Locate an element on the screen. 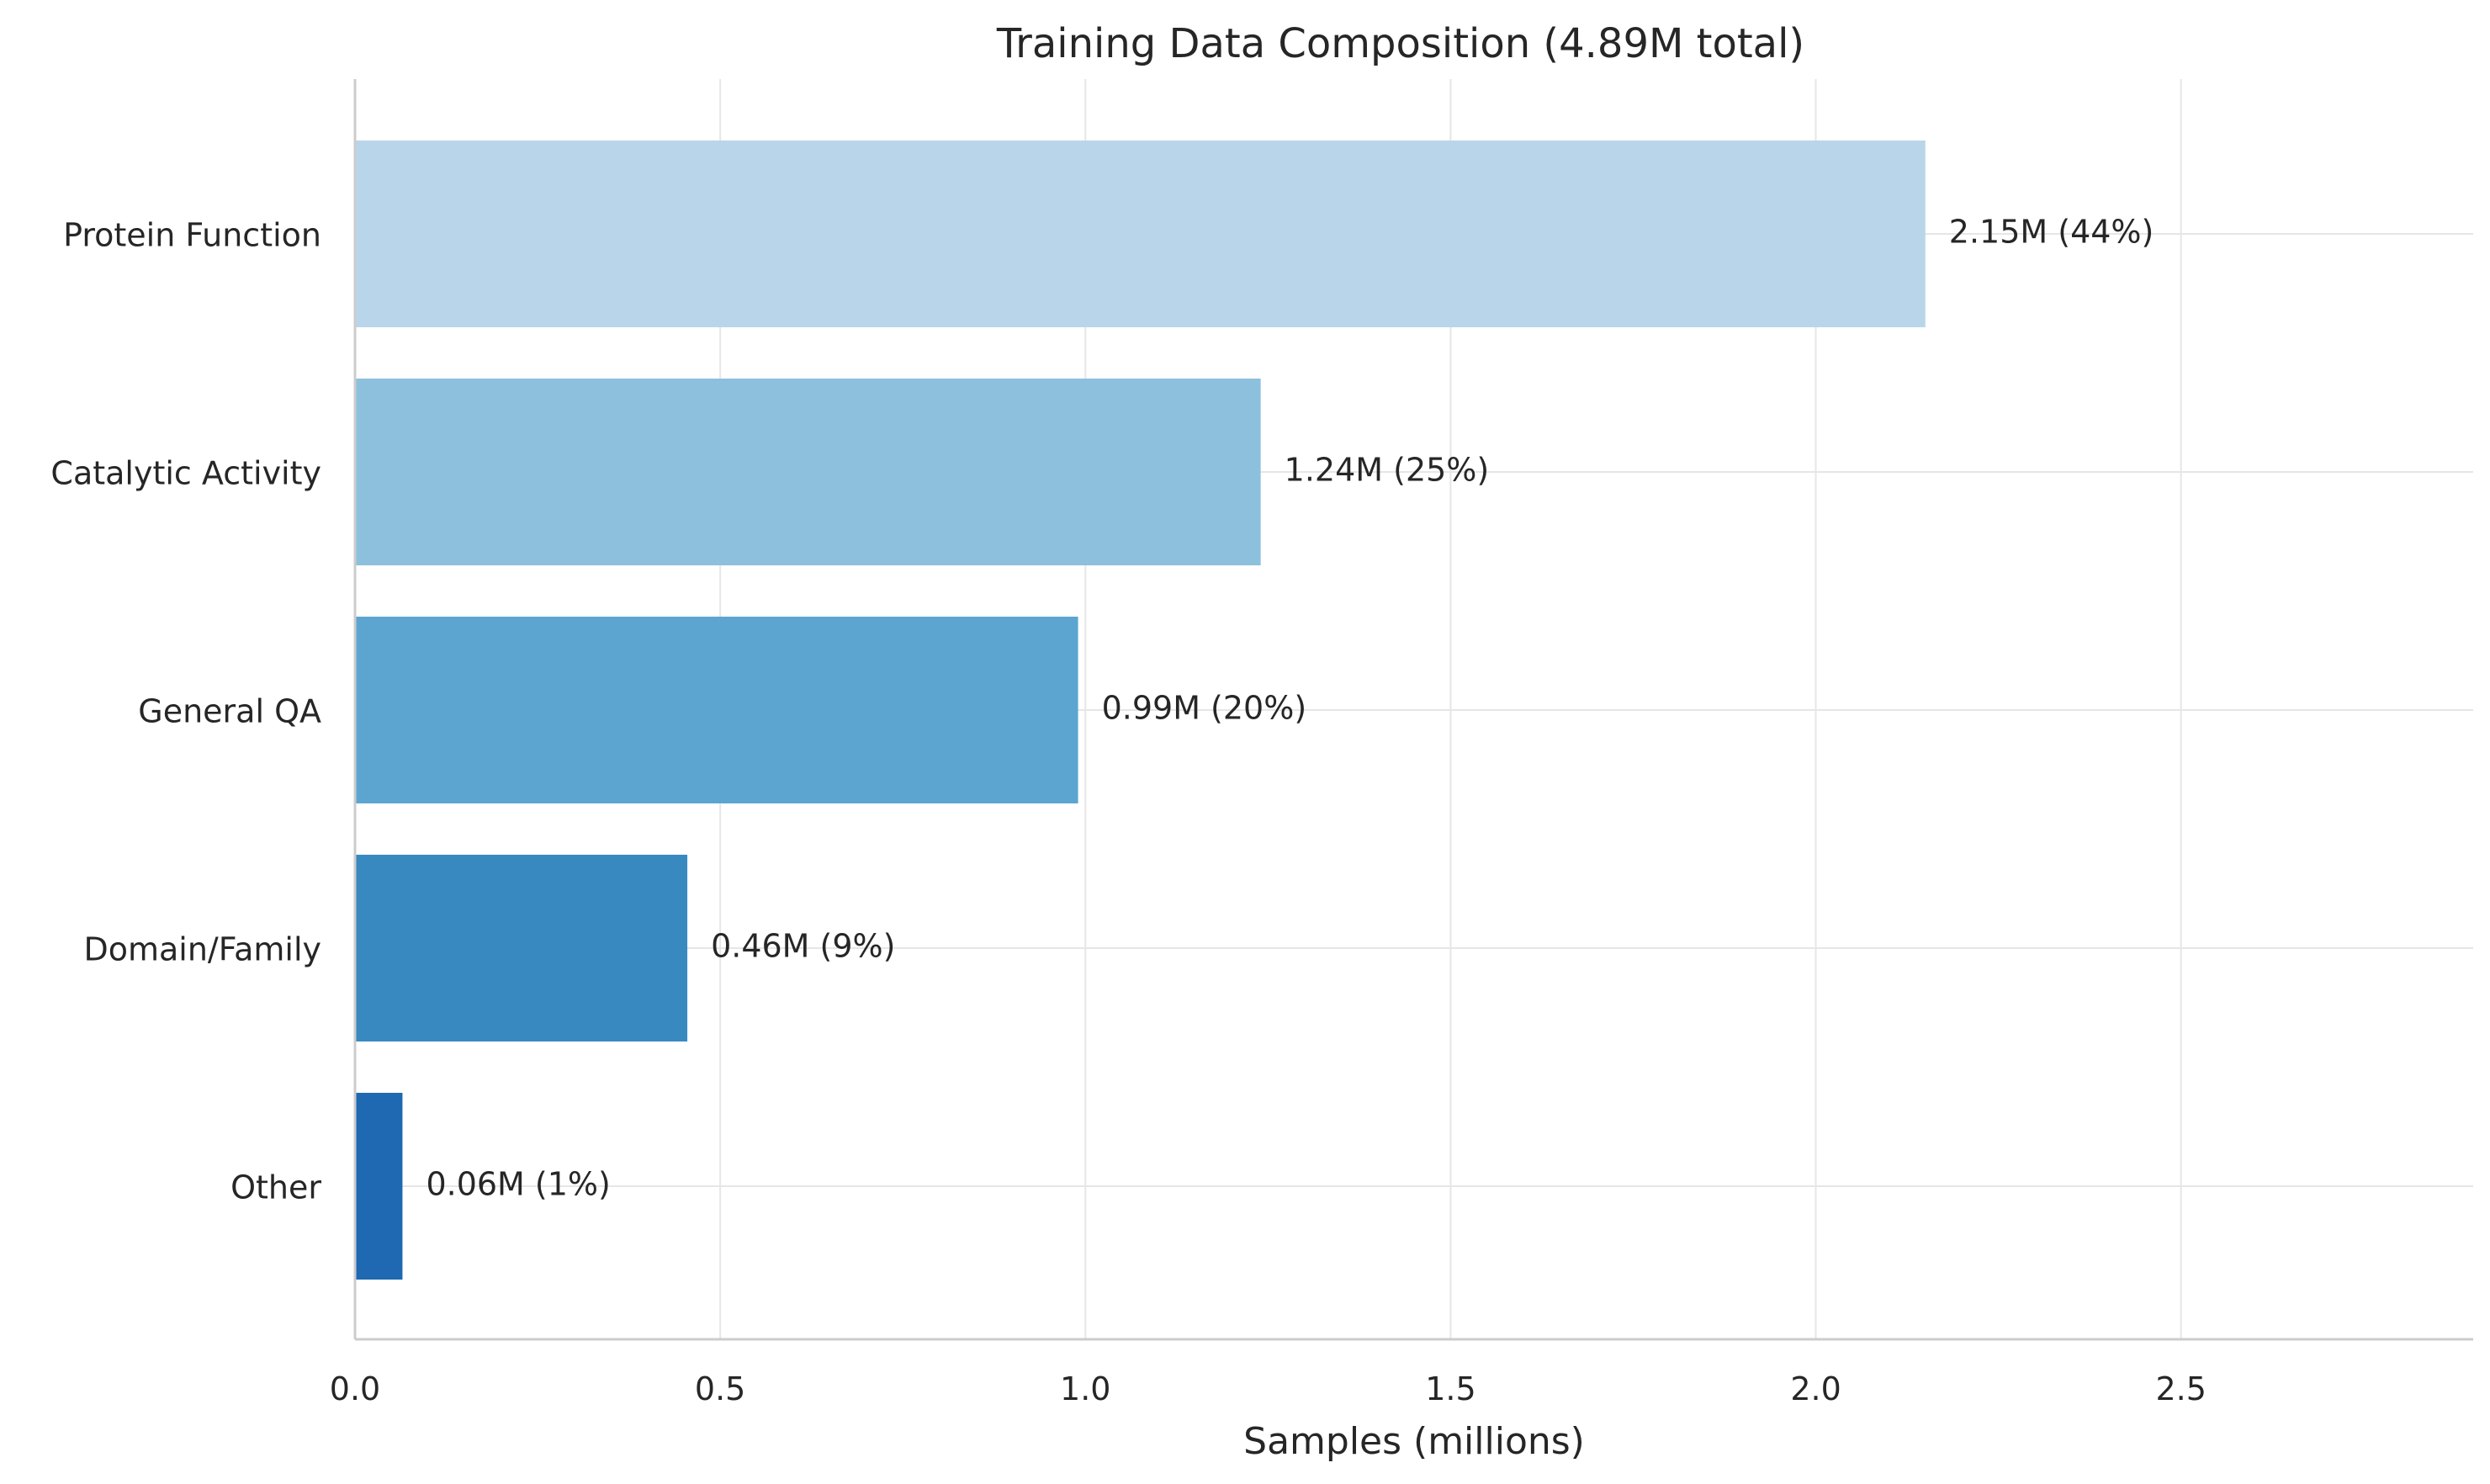  x-tick-label: 2.5 is located at coordinates (2180, 1388).